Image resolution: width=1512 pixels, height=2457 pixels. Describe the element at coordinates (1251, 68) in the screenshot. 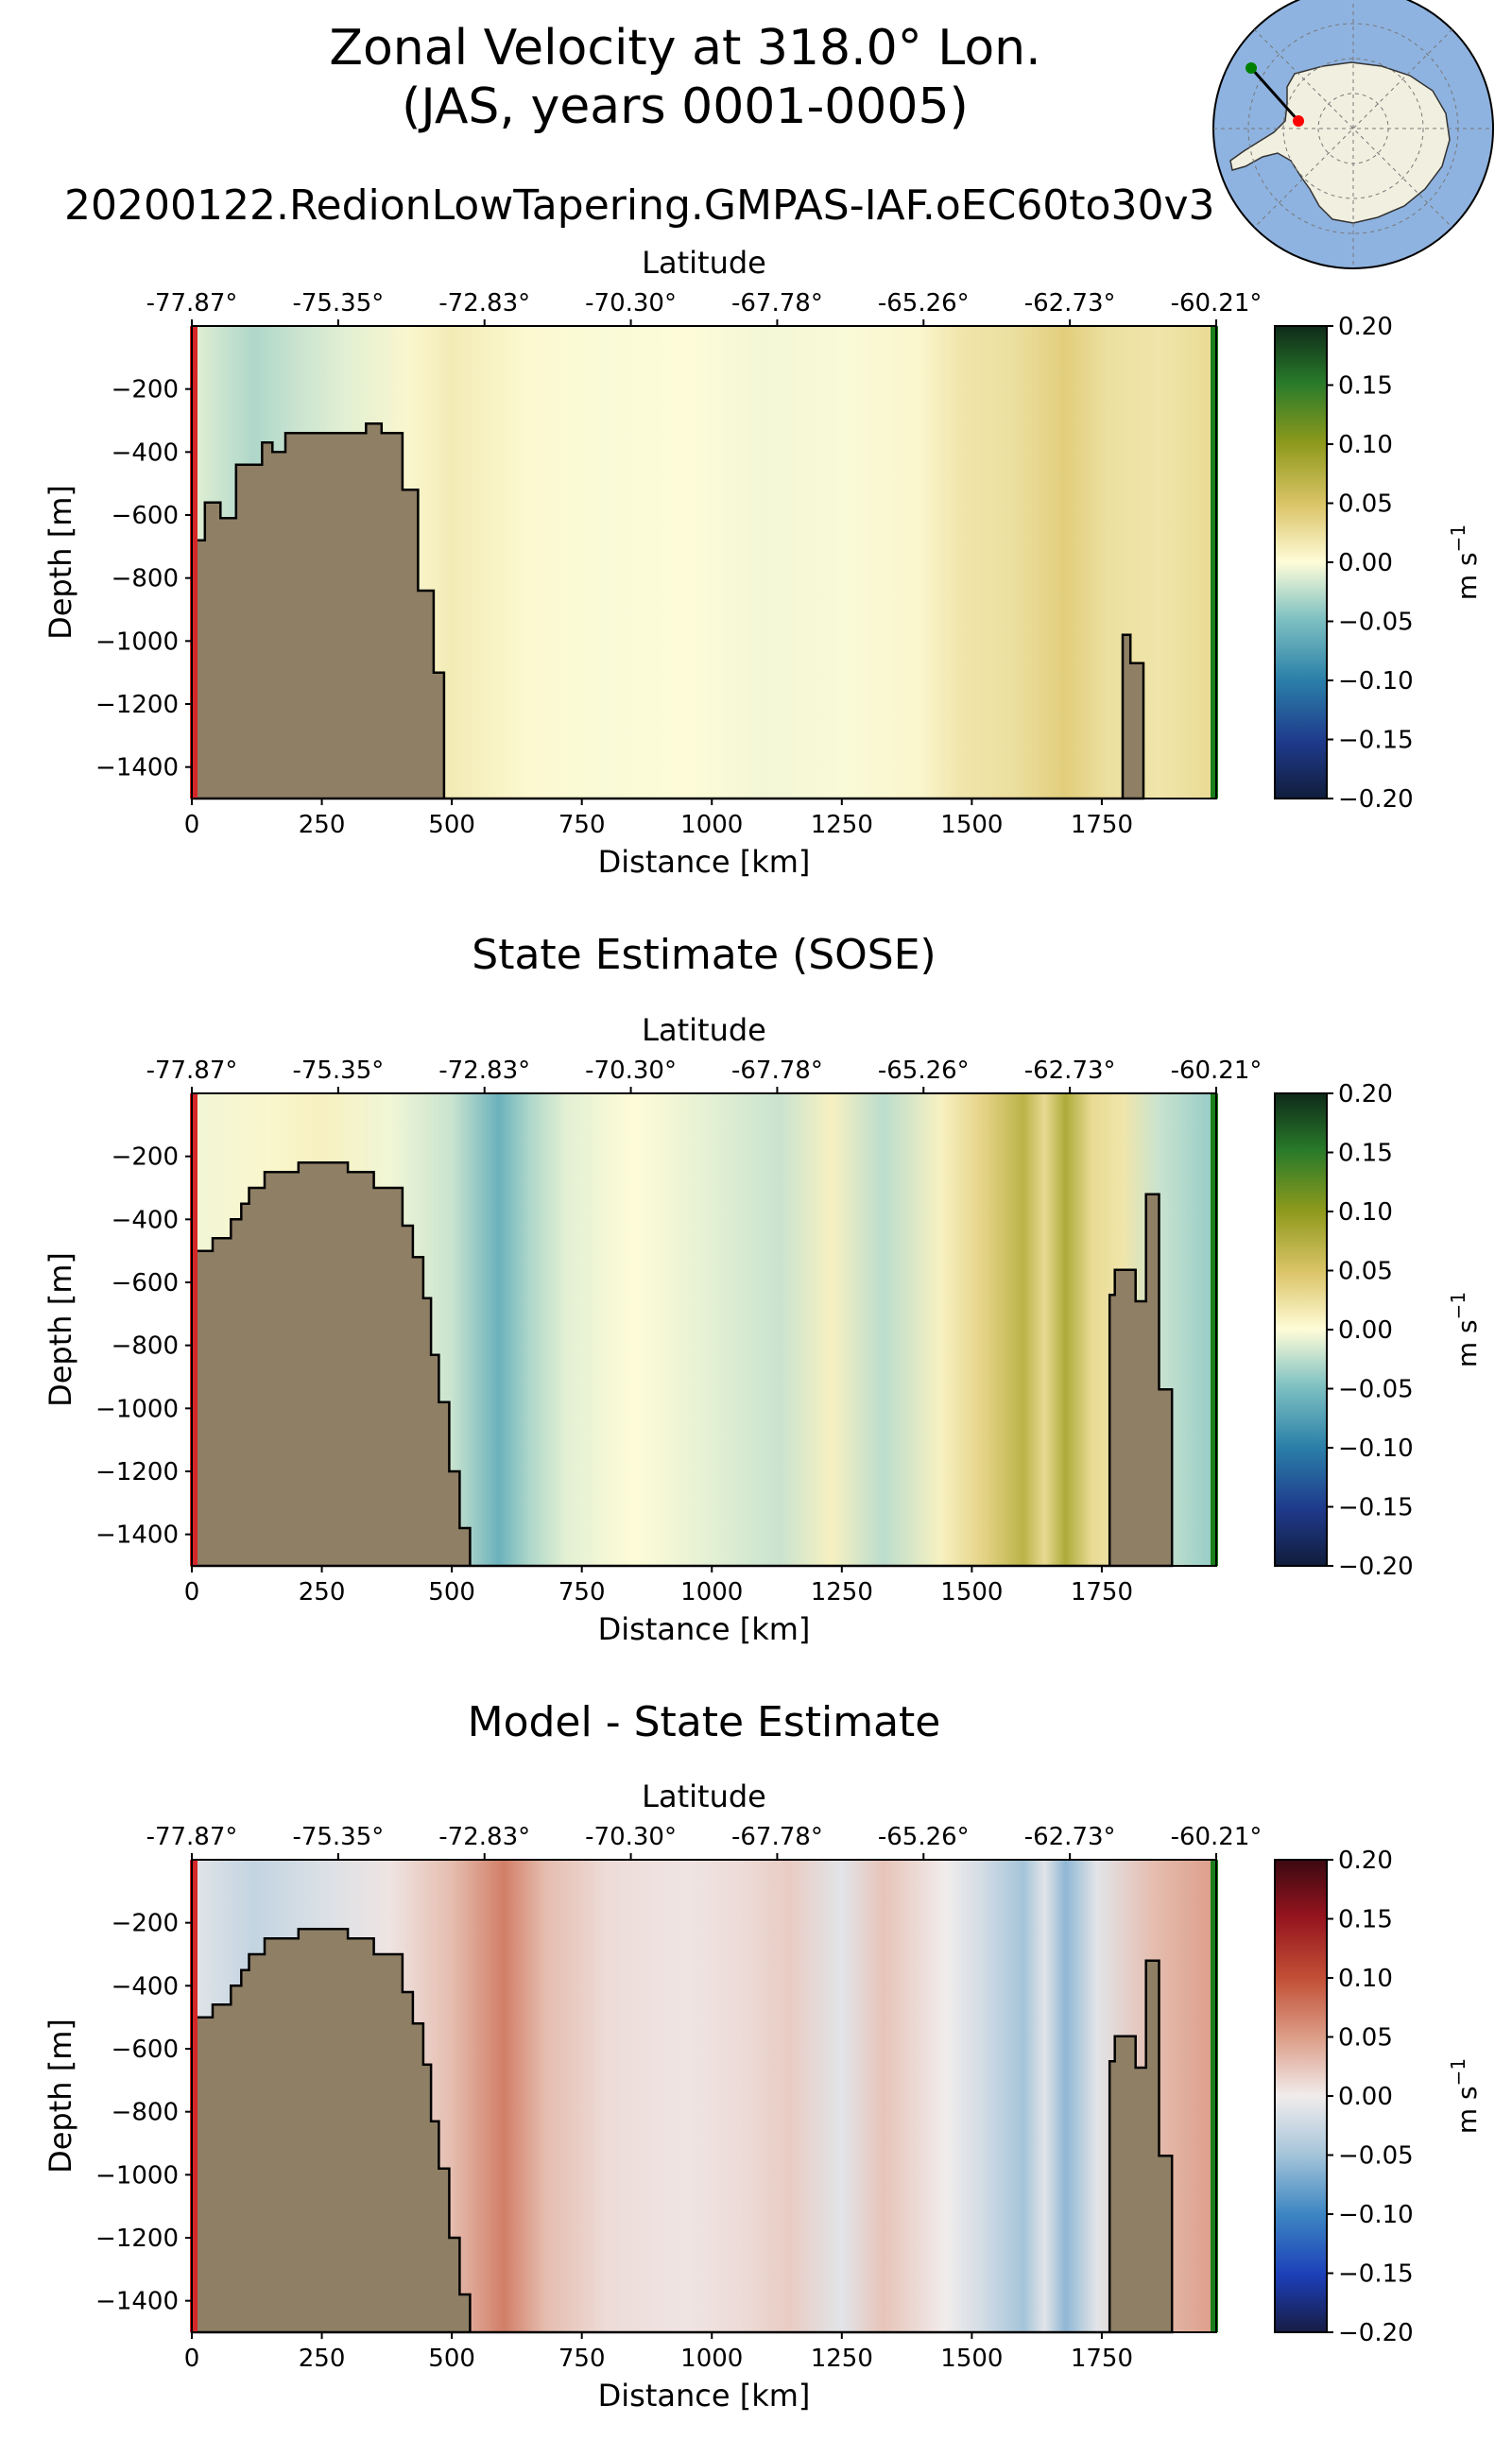

I see `inset-map-end-marker` at that location.